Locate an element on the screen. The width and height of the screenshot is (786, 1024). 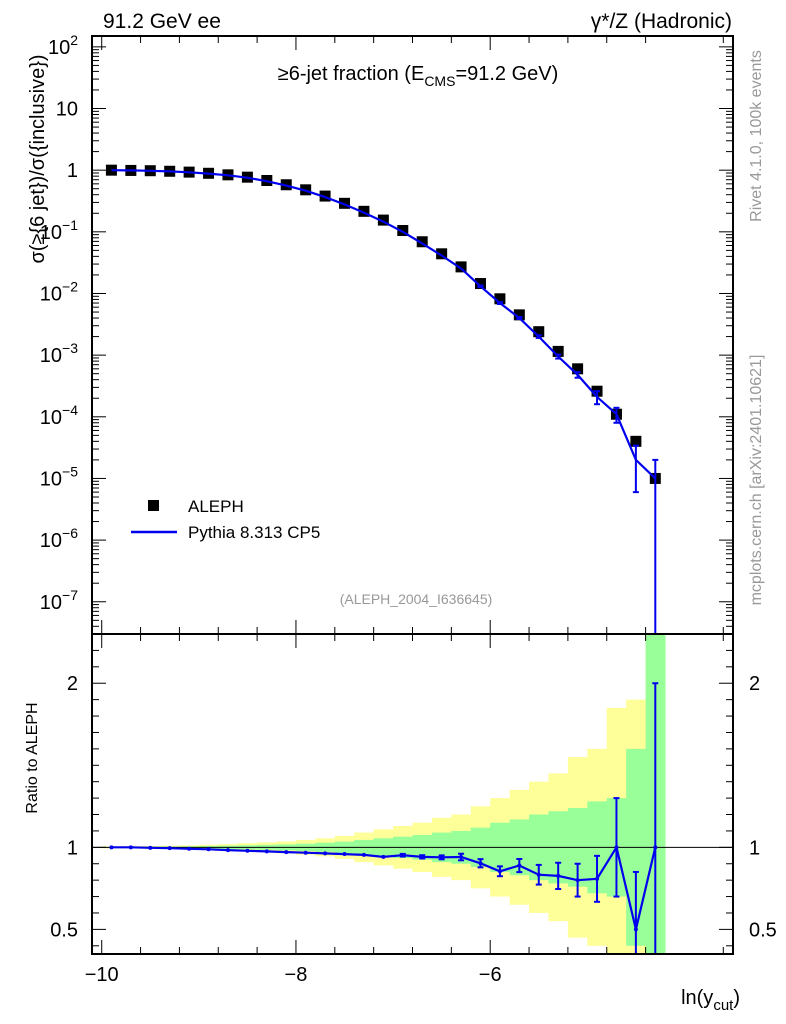
y-tick-label: 10⁻⁷ is located at coordinates (59, 600).